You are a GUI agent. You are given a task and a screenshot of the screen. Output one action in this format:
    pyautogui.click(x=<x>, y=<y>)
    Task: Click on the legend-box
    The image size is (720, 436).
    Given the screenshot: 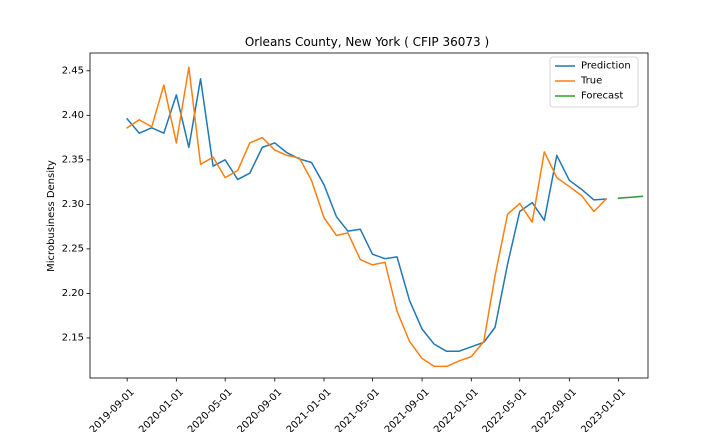 What is the action you would take?
    pyautogui.click(x=594, y=82)
    